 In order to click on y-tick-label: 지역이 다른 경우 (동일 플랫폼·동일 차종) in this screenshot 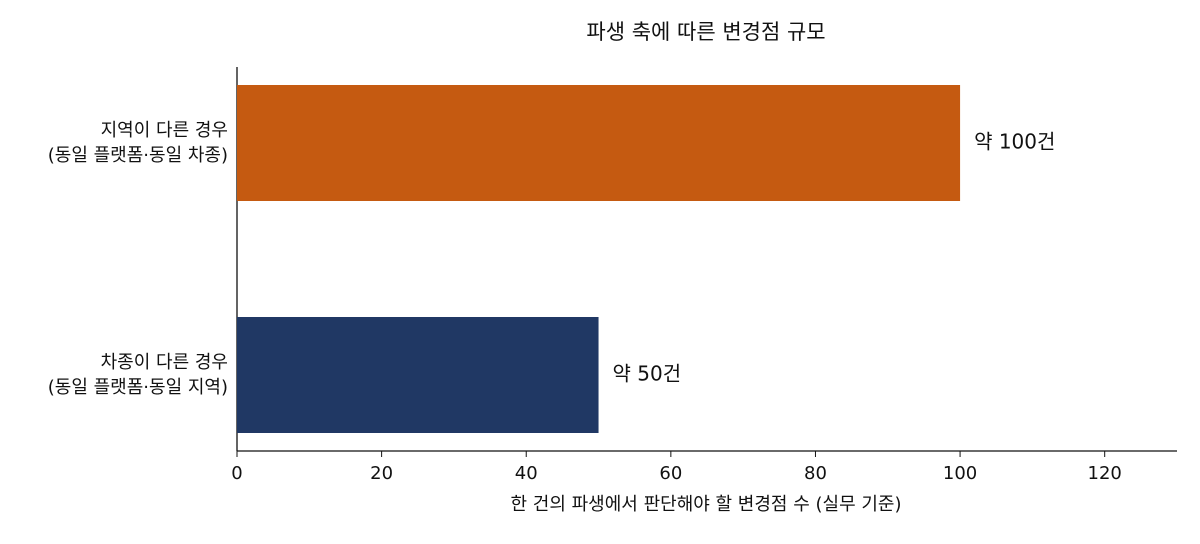, I will do `click(137, 143)`.